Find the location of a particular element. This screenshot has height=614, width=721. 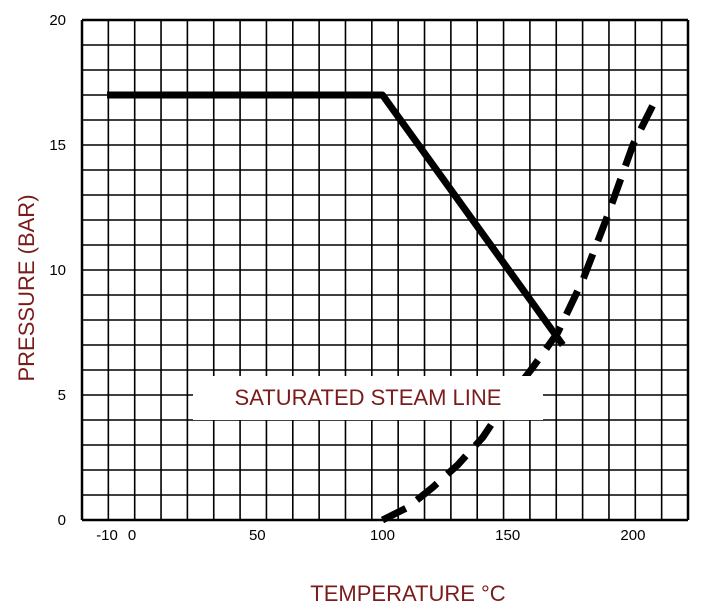

annotation-background is located at coordinates (368, 398).